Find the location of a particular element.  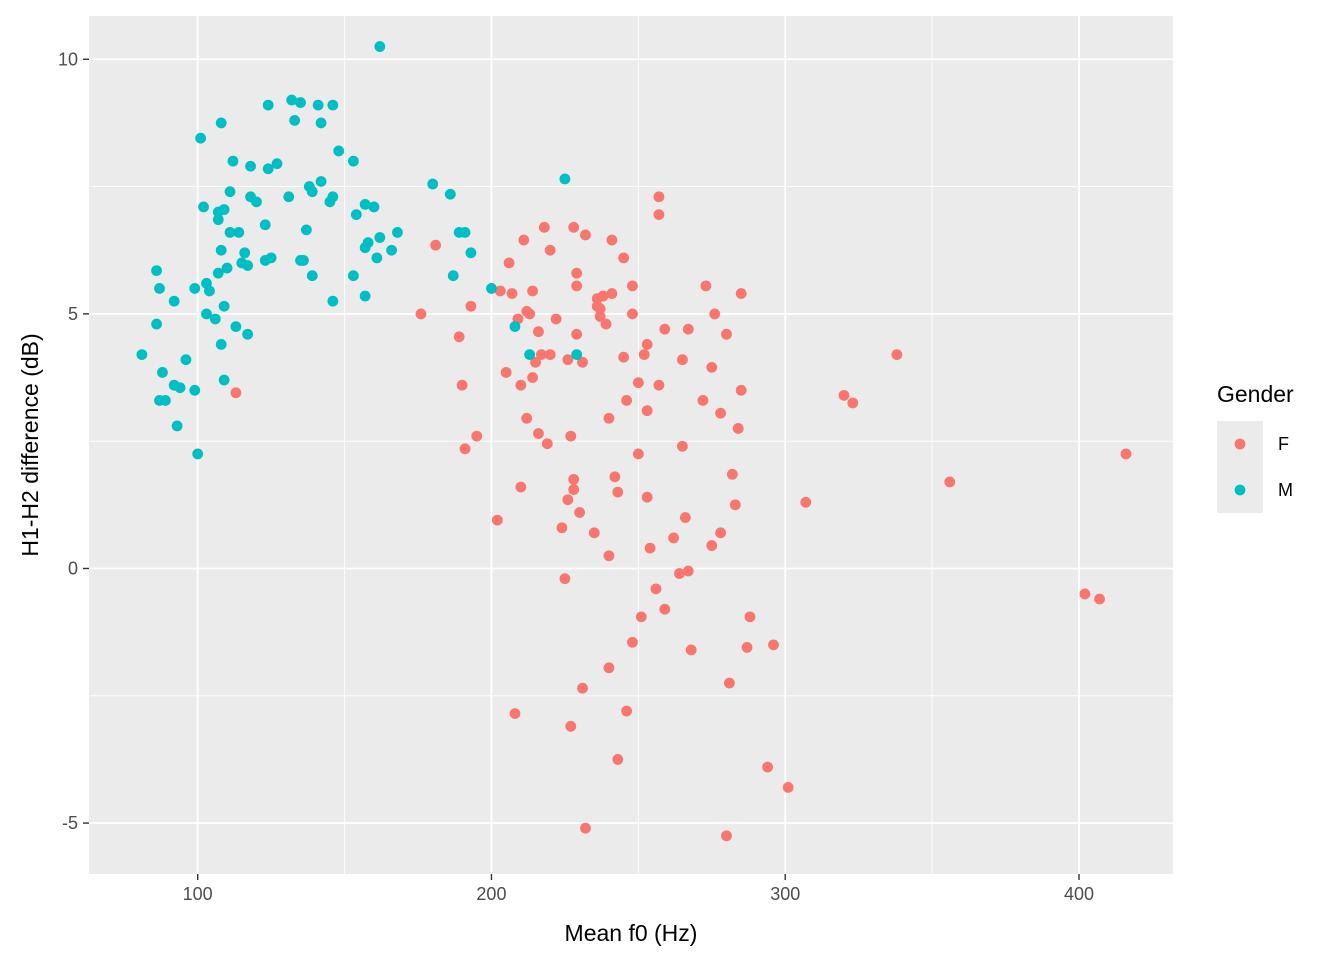

series-m is located at coordinates (359, 250).